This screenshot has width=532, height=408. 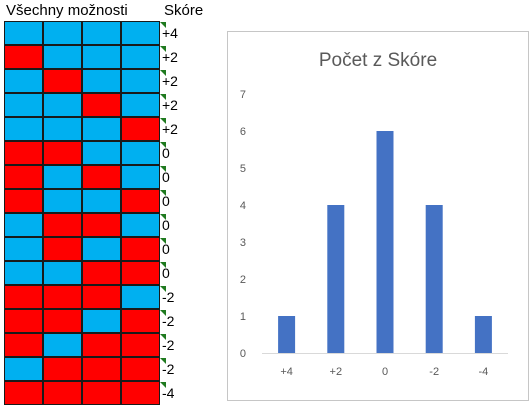 What do you see at coordinates (336, 372) in the screenshot?
I see `x-tick-label: +2` at bounding box center [336, 372].